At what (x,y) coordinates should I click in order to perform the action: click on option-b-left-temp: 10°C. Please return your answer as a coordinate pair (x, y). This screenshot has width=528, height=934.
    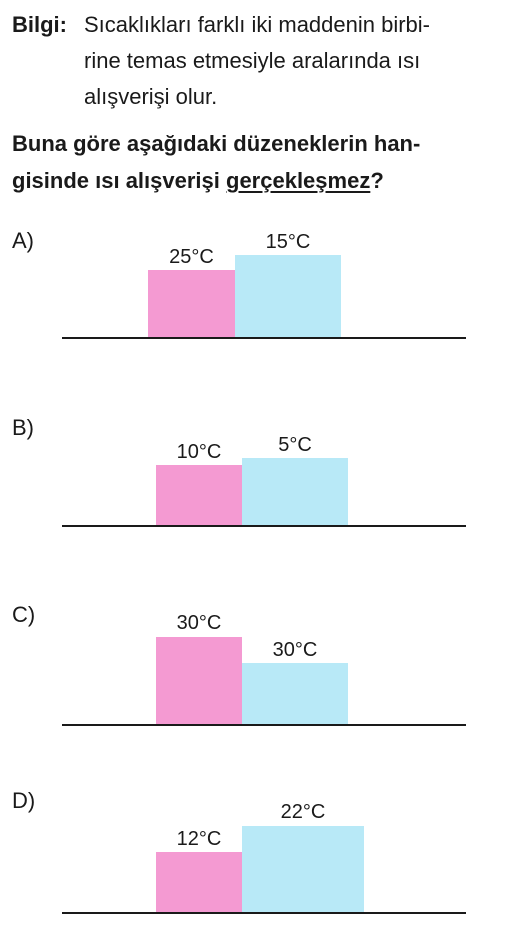
    Looking at the image, I should click on (199, 452).